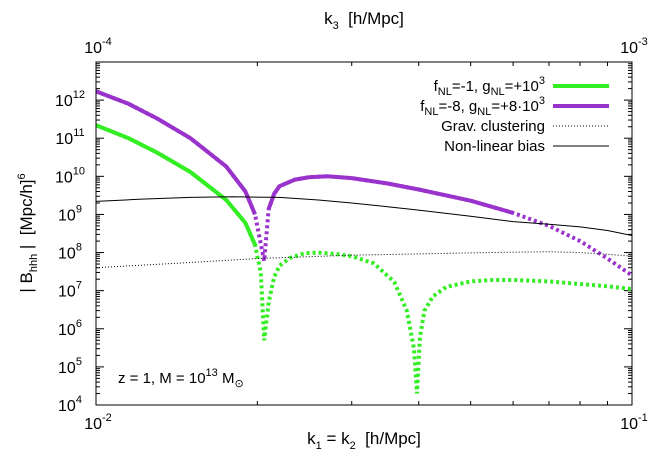 The width and height of the screenshot is (653, 459). Describe the element at coordinates (181, 378) in the screenshot. I see `annotation-redshift-mass: z = 1, M = 1013 M⊙` at that location.